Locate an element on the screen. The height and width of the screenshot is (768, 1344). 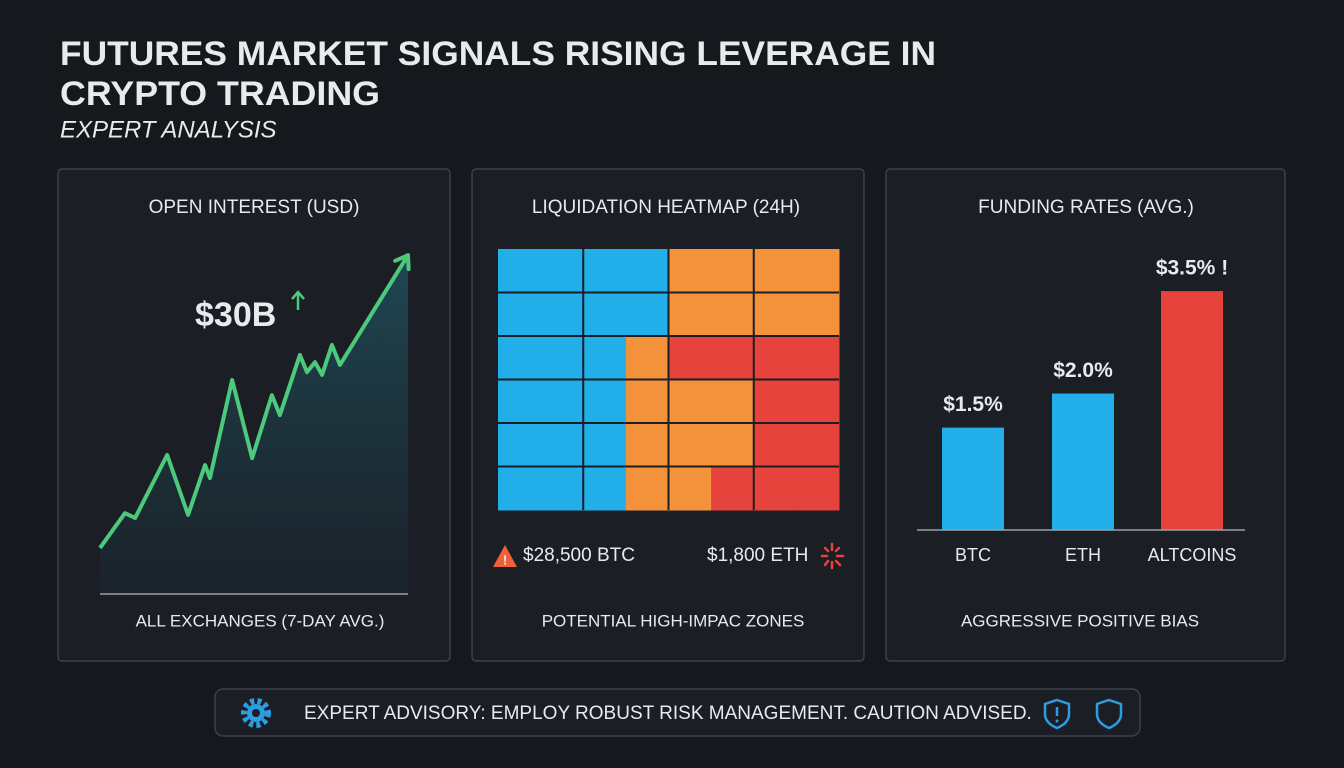
x-tick-label: ALTCOINS is located at coordinates (1192, 555).